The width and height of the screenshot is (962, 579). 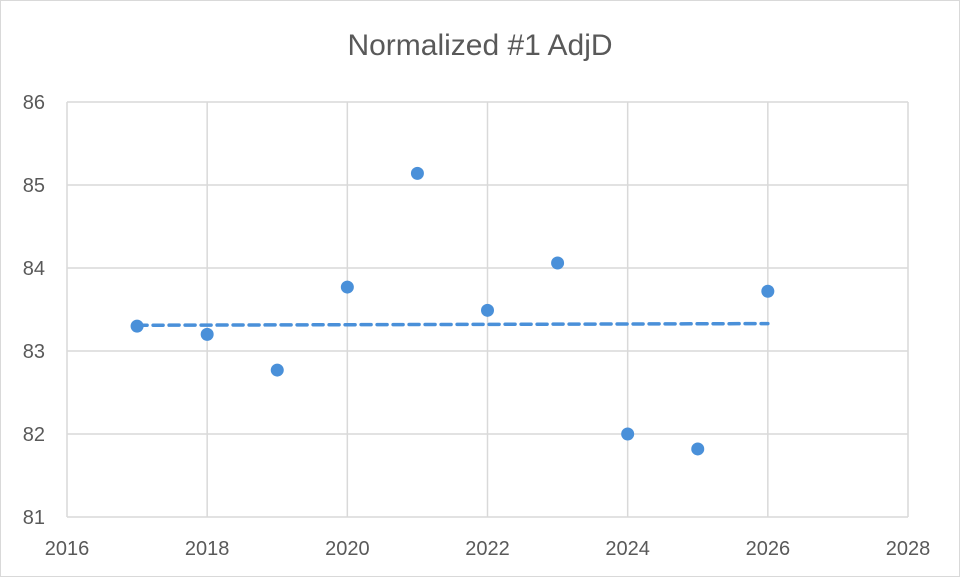 What do you see at coordinates (34, 269) in the screenshot?
I see `y-tick-label: 84` at bounding box center [34, 269].